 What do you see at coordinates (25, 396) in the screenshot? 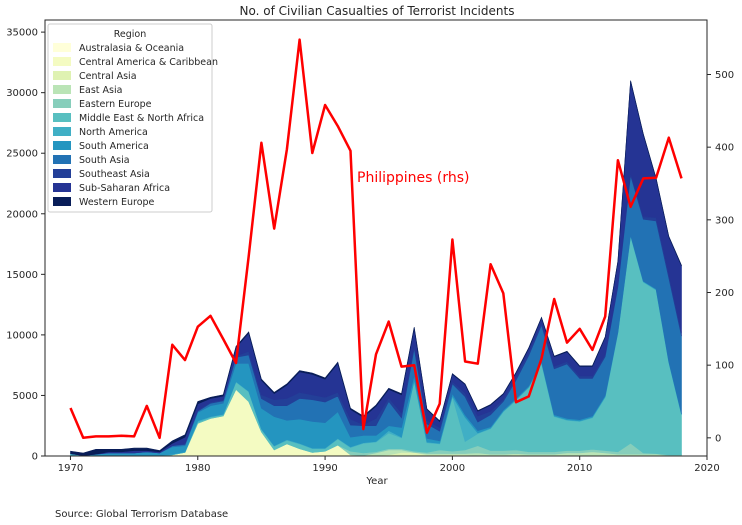
I see `y-tick-label: 5000` at bounding box center [25, 396].